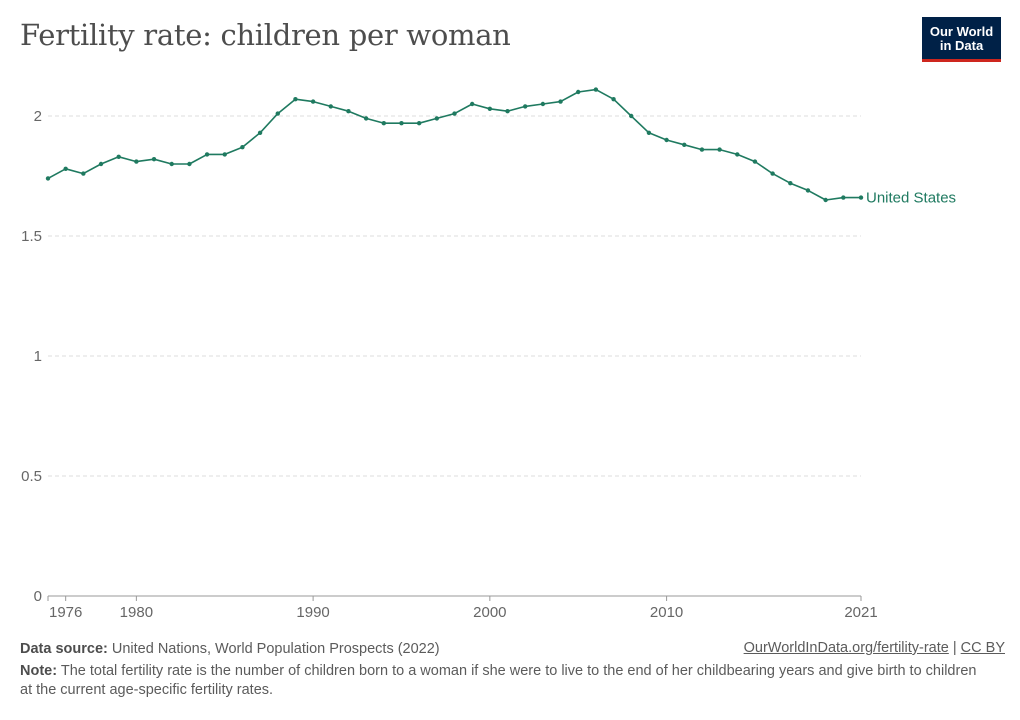  Describe the element at coordinates (38, 596) in the screenshot. I see `y-tick-label: 0` at that location.